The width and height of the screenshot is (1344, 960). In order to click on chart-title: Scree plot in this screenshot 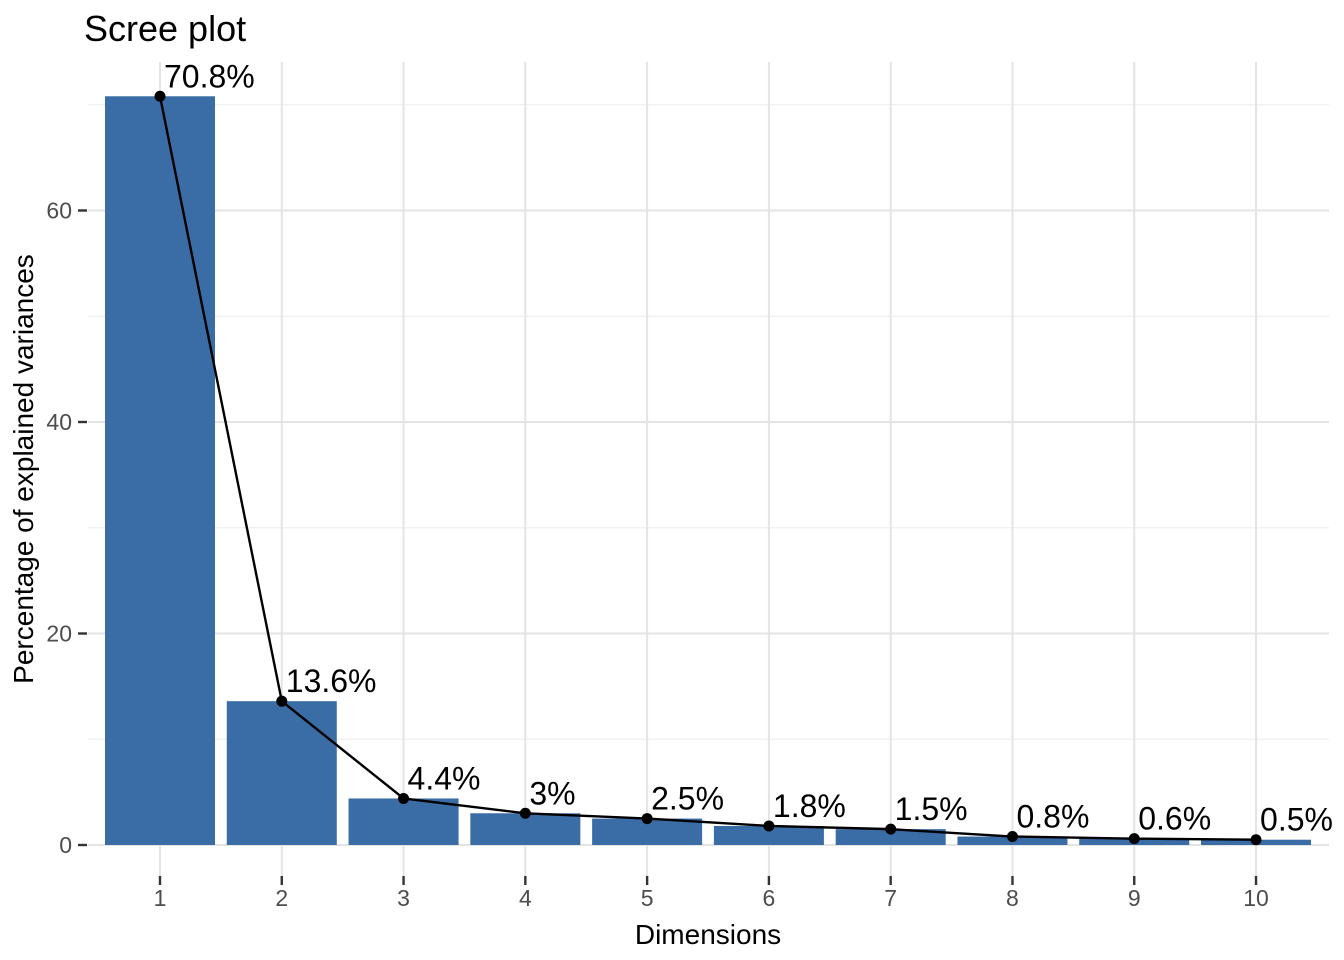, I will do `click(165, 28)`.